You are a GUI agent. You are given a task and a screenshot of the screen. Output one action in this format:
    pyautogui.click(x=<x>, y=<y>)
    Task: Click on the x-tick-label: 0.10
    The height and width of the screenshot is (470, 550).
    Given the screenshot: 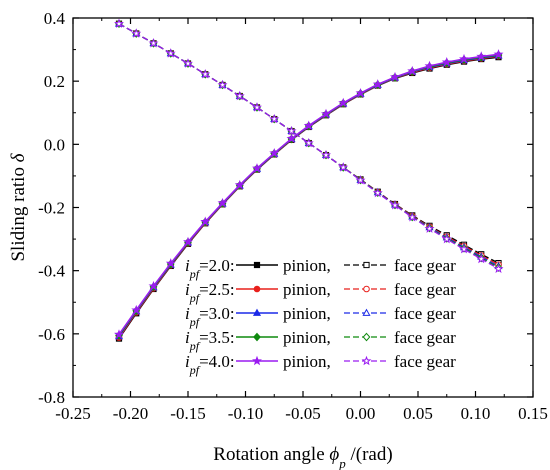 What is the action you would take?
    pyautogui.click(x=476, y=413)
    